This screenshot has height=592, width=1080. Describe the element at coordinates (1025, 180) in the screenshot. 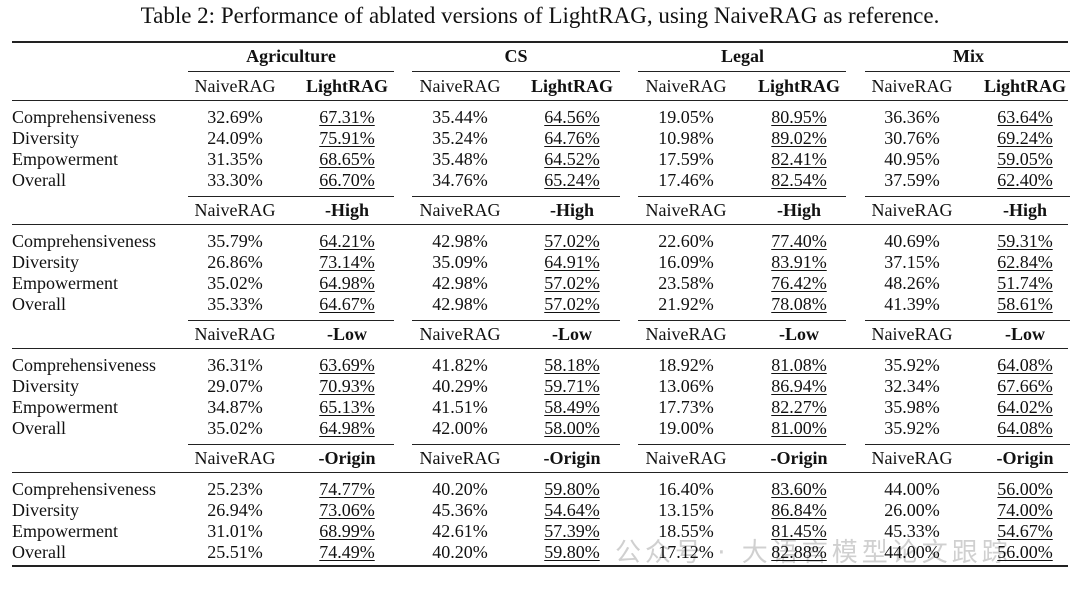

I see `value-cell: 62.40%` at that location.